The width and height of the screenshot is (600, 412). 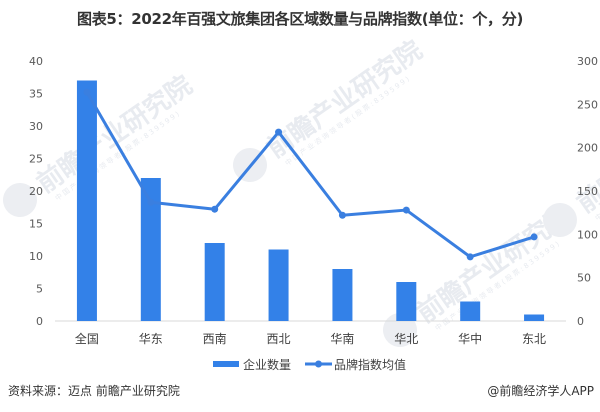 I want to click on x-axis-categories: 全国 华东 西南 西北 华南 华北 华中 东北, so click(x=310, y=338).